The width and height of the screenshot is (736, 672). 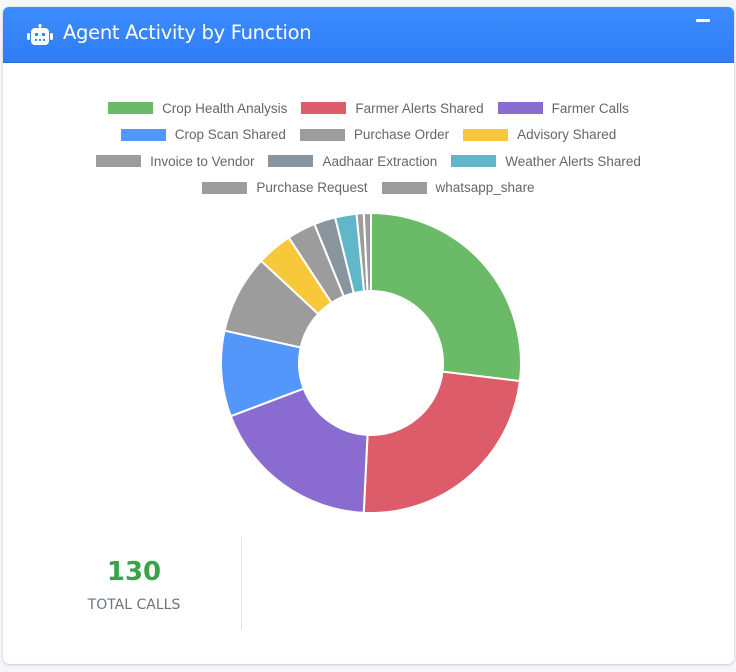 What do you see at coordinates (230, 135) in the screenshot?
I see `legend-label: Crop Scan Shared` at bounding box center [230, 135].